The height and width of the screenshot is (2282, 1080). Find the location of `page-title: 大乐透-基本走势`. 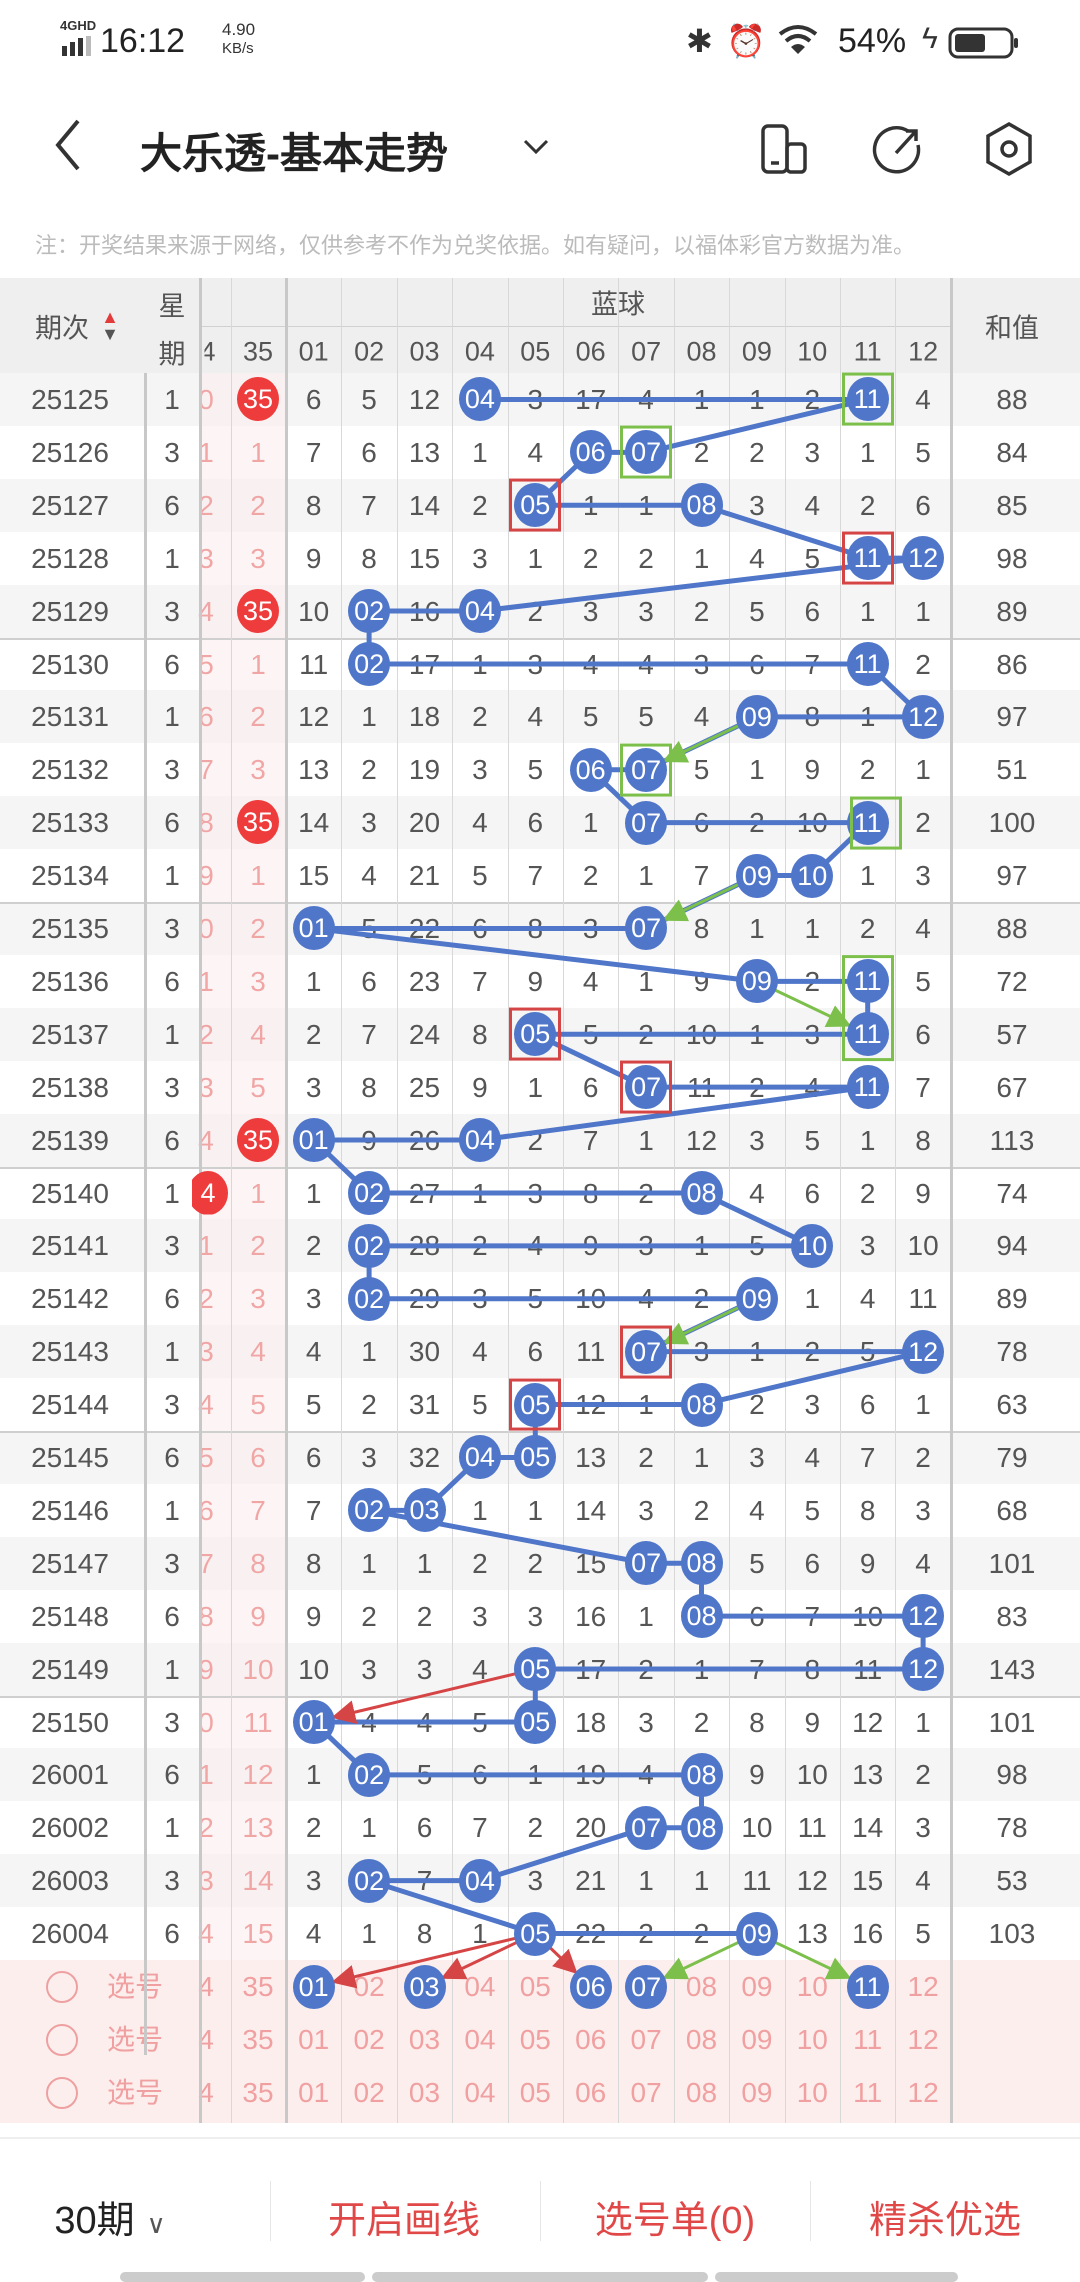

page-title: 大乐透-基本走势 is located at coordinates (294, 153).